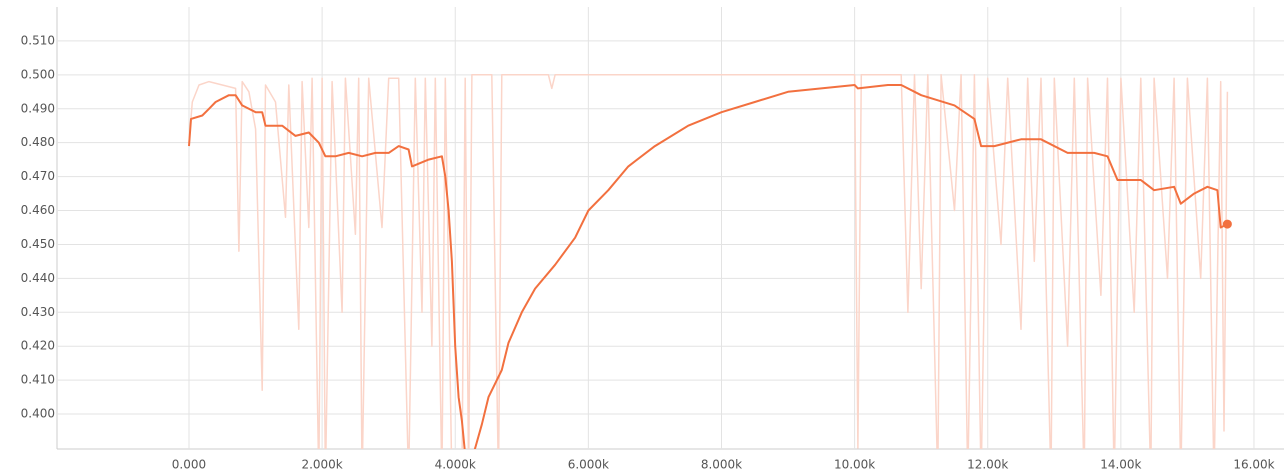 The image size is (1284, 475). What do you see at coordinates (38, 312) in the screenshot?
I see `y-tick-label: 0.430` at bounding box center [38, 312].